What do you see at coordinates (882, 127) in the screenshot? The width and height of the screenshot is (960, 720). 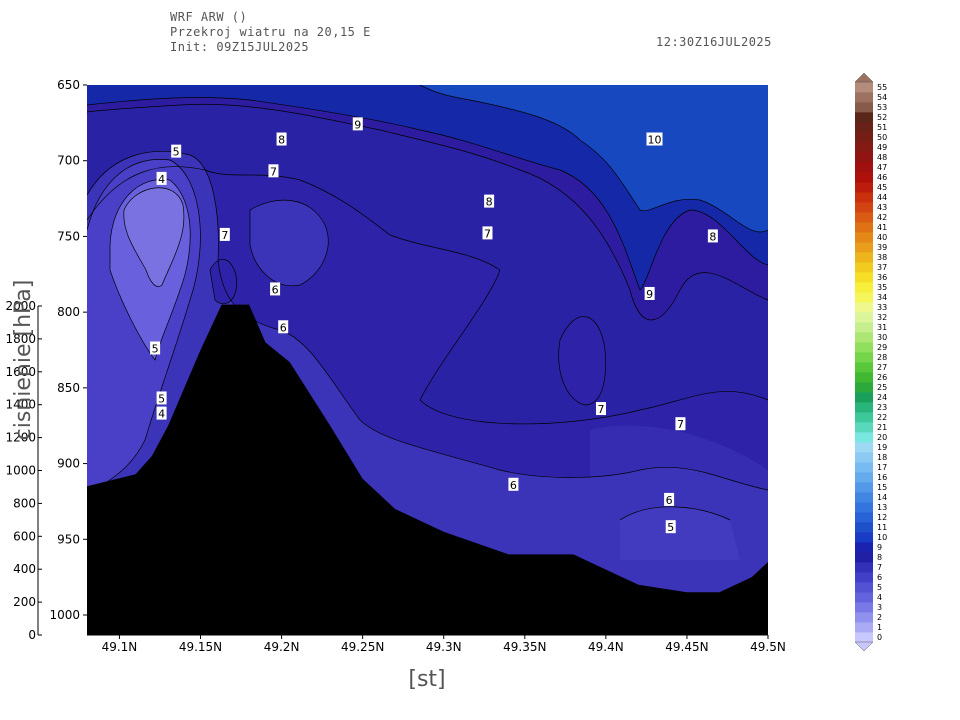 I see `colorbar-label: 51` at bounding box center [882, 127].